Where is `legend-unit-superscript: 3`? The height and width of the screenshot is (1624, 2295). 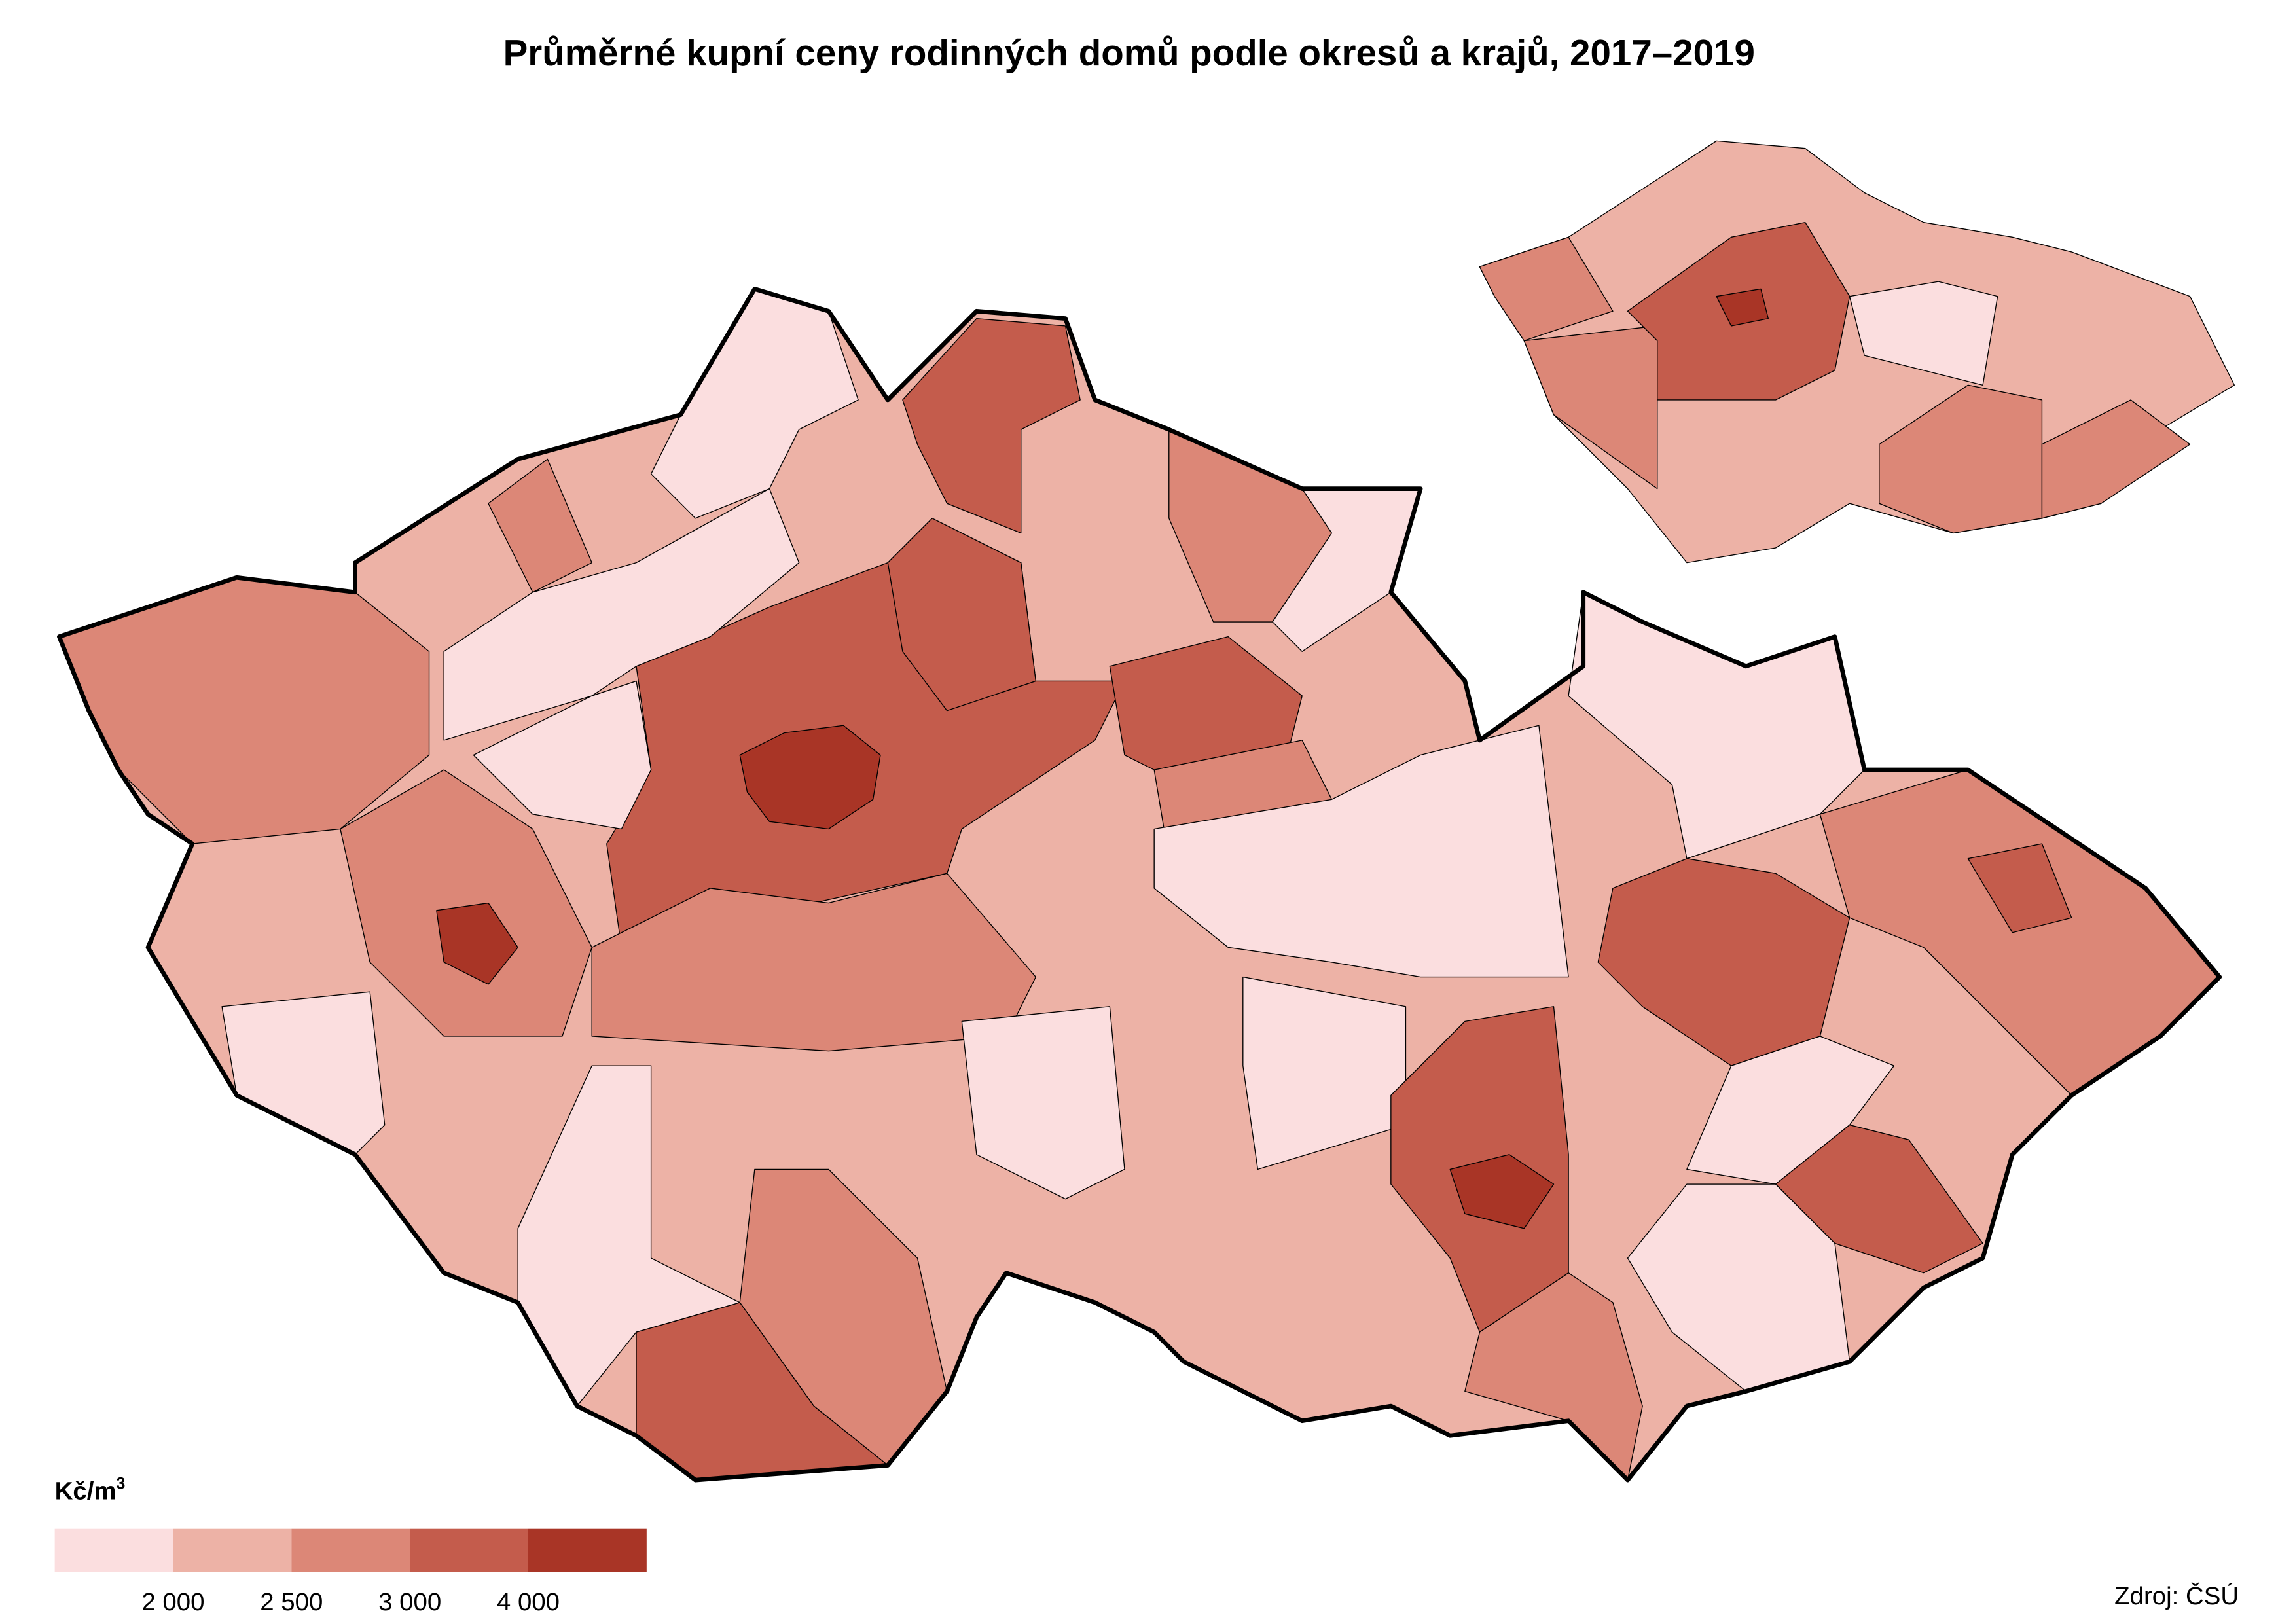
legend-unit-superscript: 3 is located at coordinates (122, 1484).